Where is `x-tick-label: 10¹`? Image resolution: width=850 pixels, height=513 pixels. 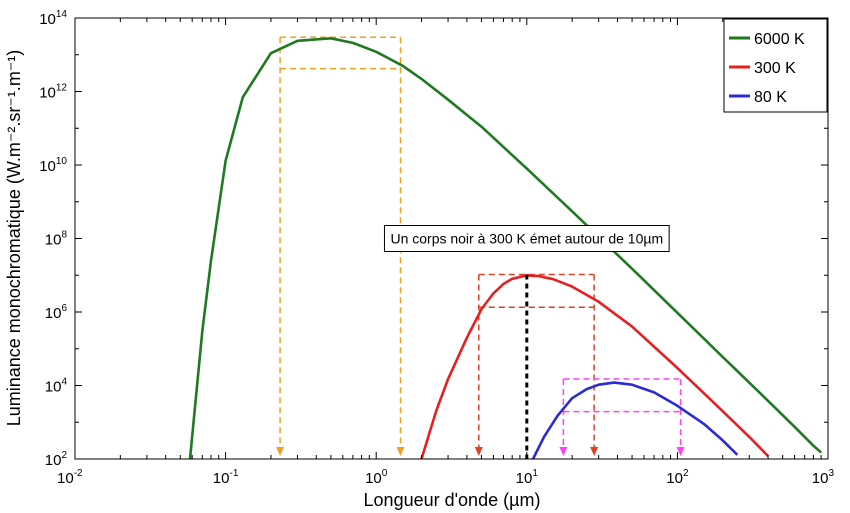
x-tick-label: 10¹ is located at coordinates (527, 477).